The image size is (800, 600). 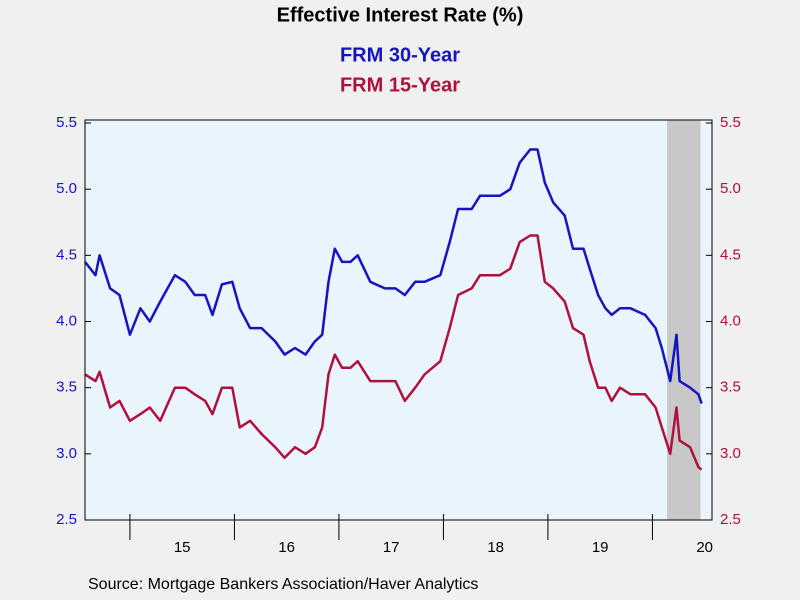 What do you see at coordinates (391, 547) in the screenshot?
I see `x-tick-label: 17` at bounding box center [391, 547].